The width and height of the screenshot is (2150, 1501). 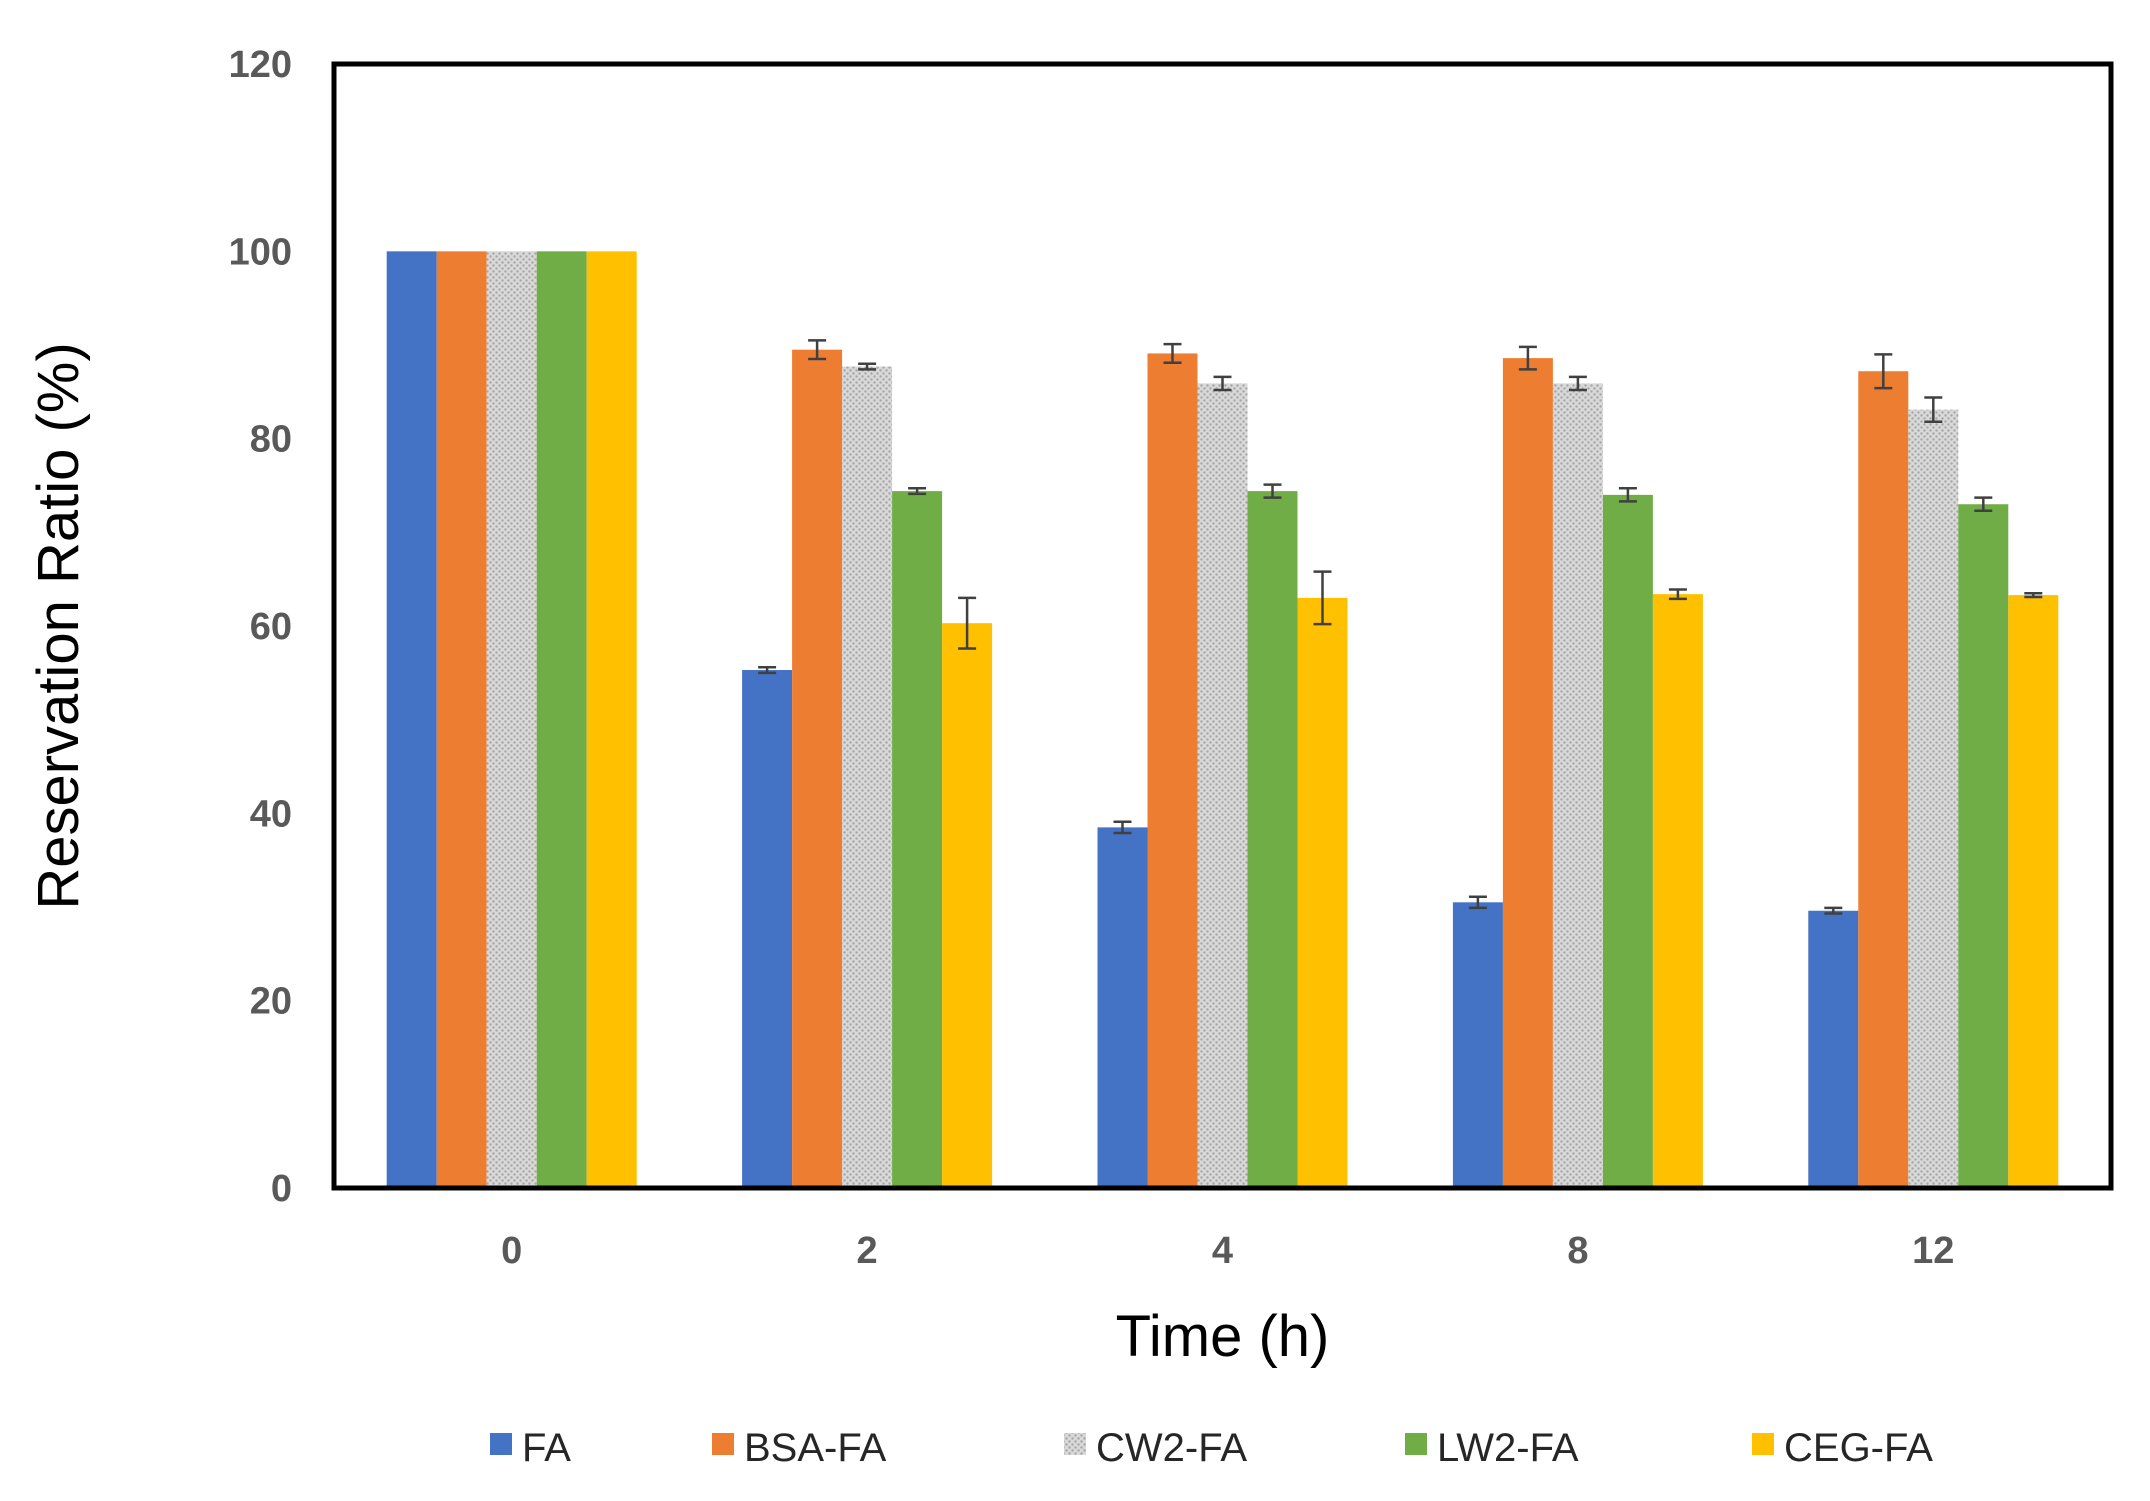 I want to click on x-tick-label: 0, so click(x=511, y=1251).